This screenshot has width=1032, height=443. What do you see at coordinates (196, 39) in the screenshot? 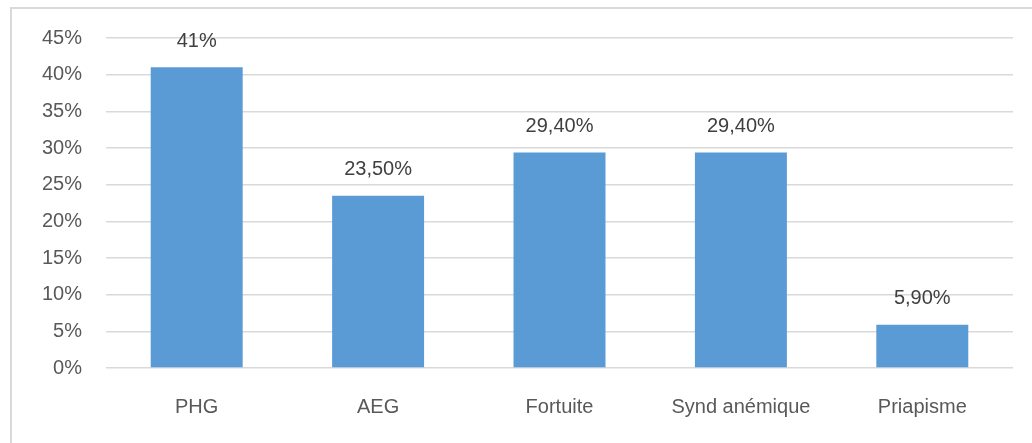
I see `data-label: 41%` at bounding box center [196, 39].